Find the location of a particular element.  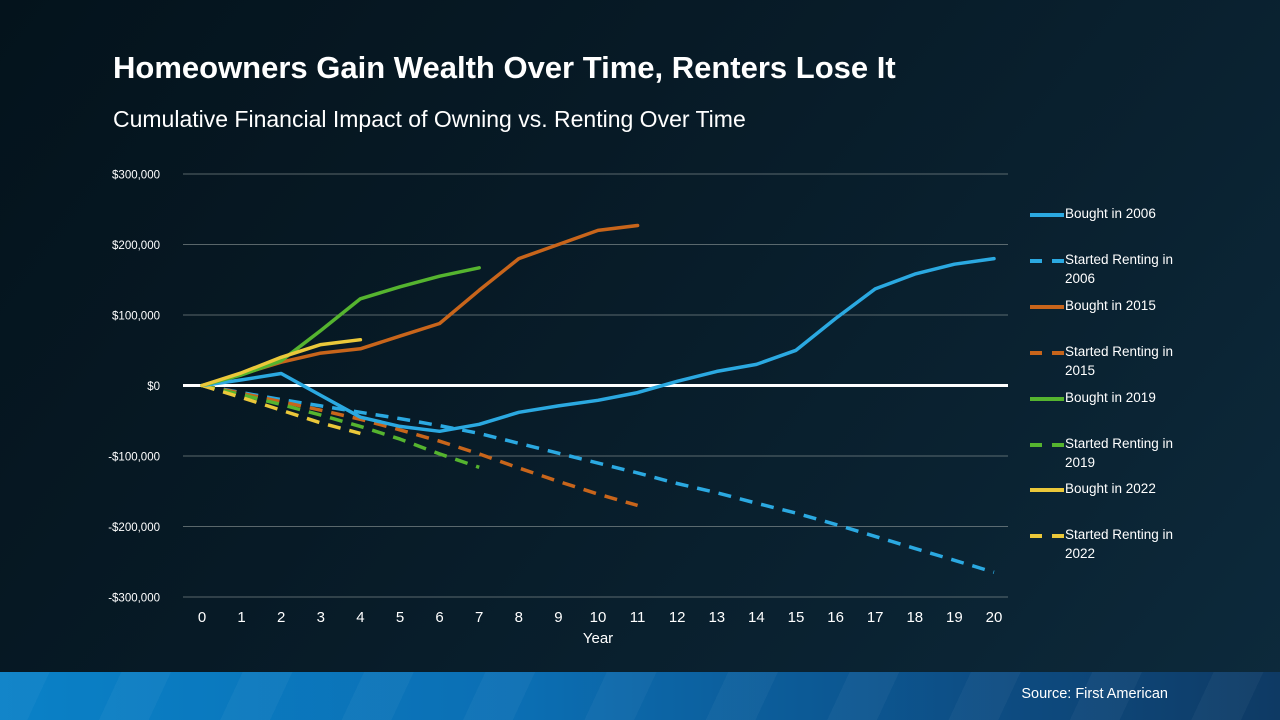

x-tick-label: 16 is located at coordinates (835, 617).